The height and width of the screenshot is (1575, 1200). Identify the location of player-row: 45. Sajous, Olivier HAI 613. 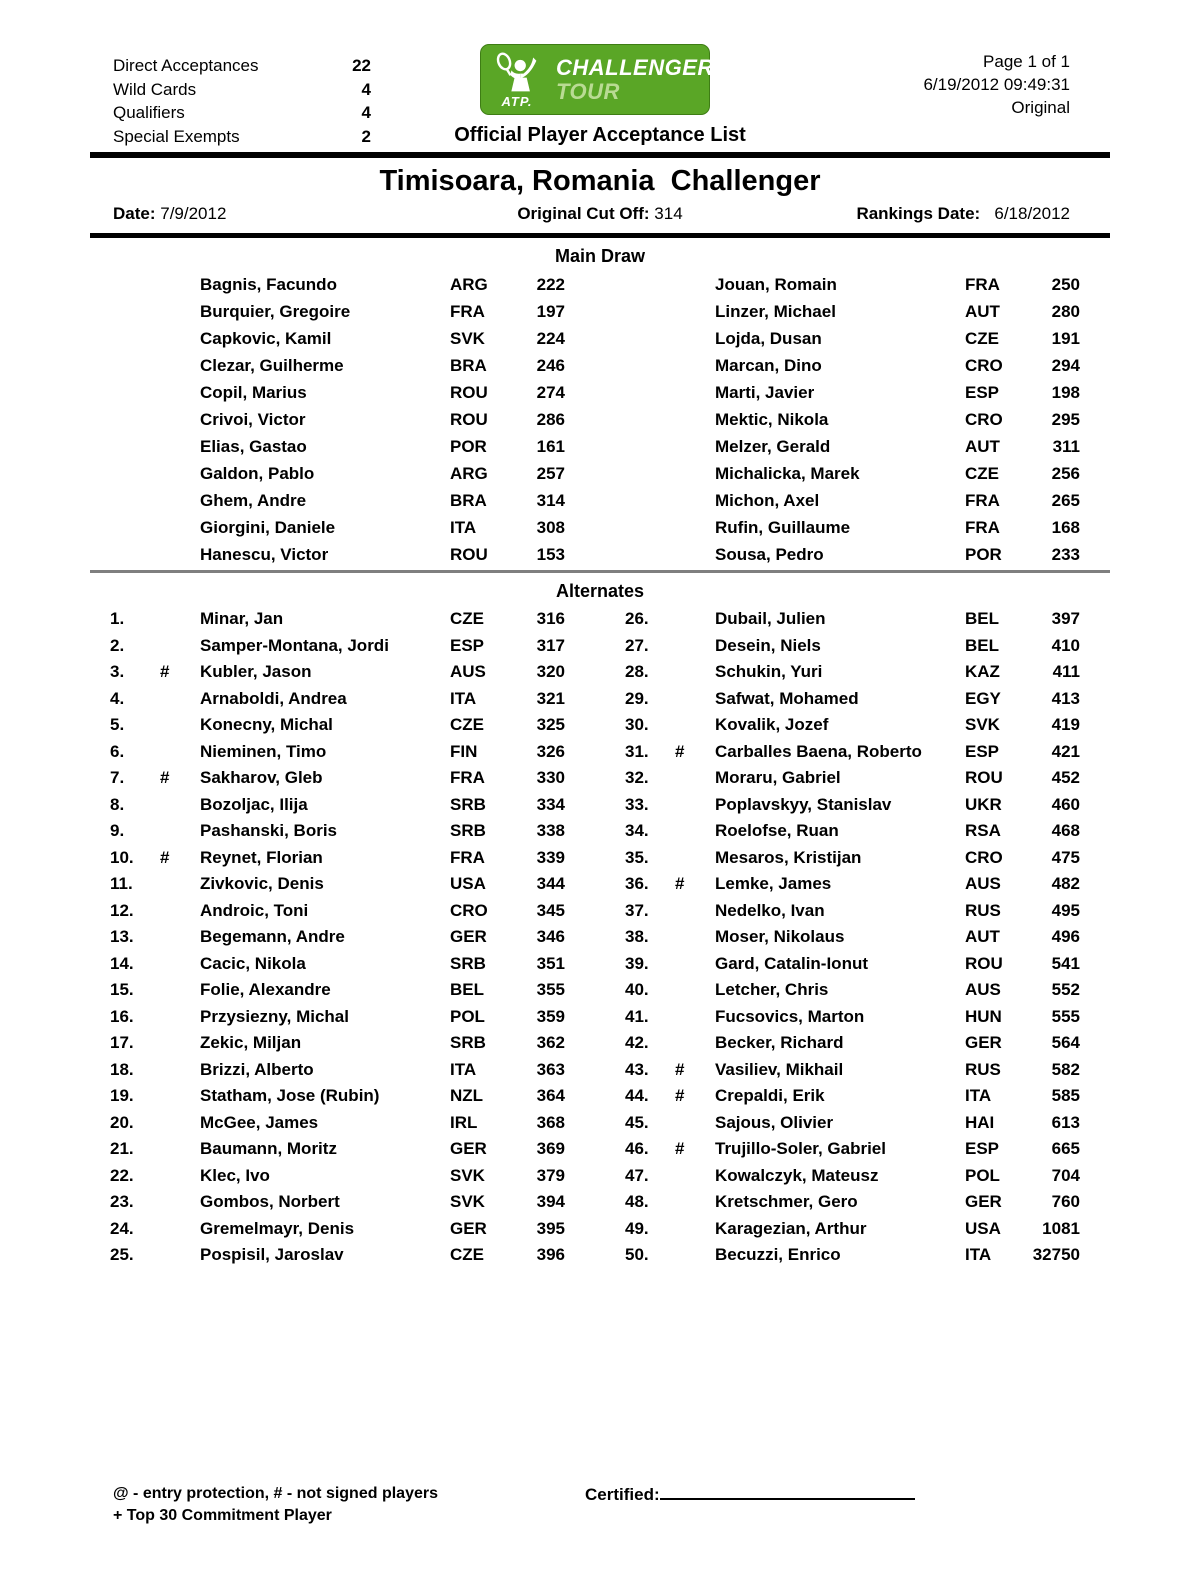
(852, 1123).